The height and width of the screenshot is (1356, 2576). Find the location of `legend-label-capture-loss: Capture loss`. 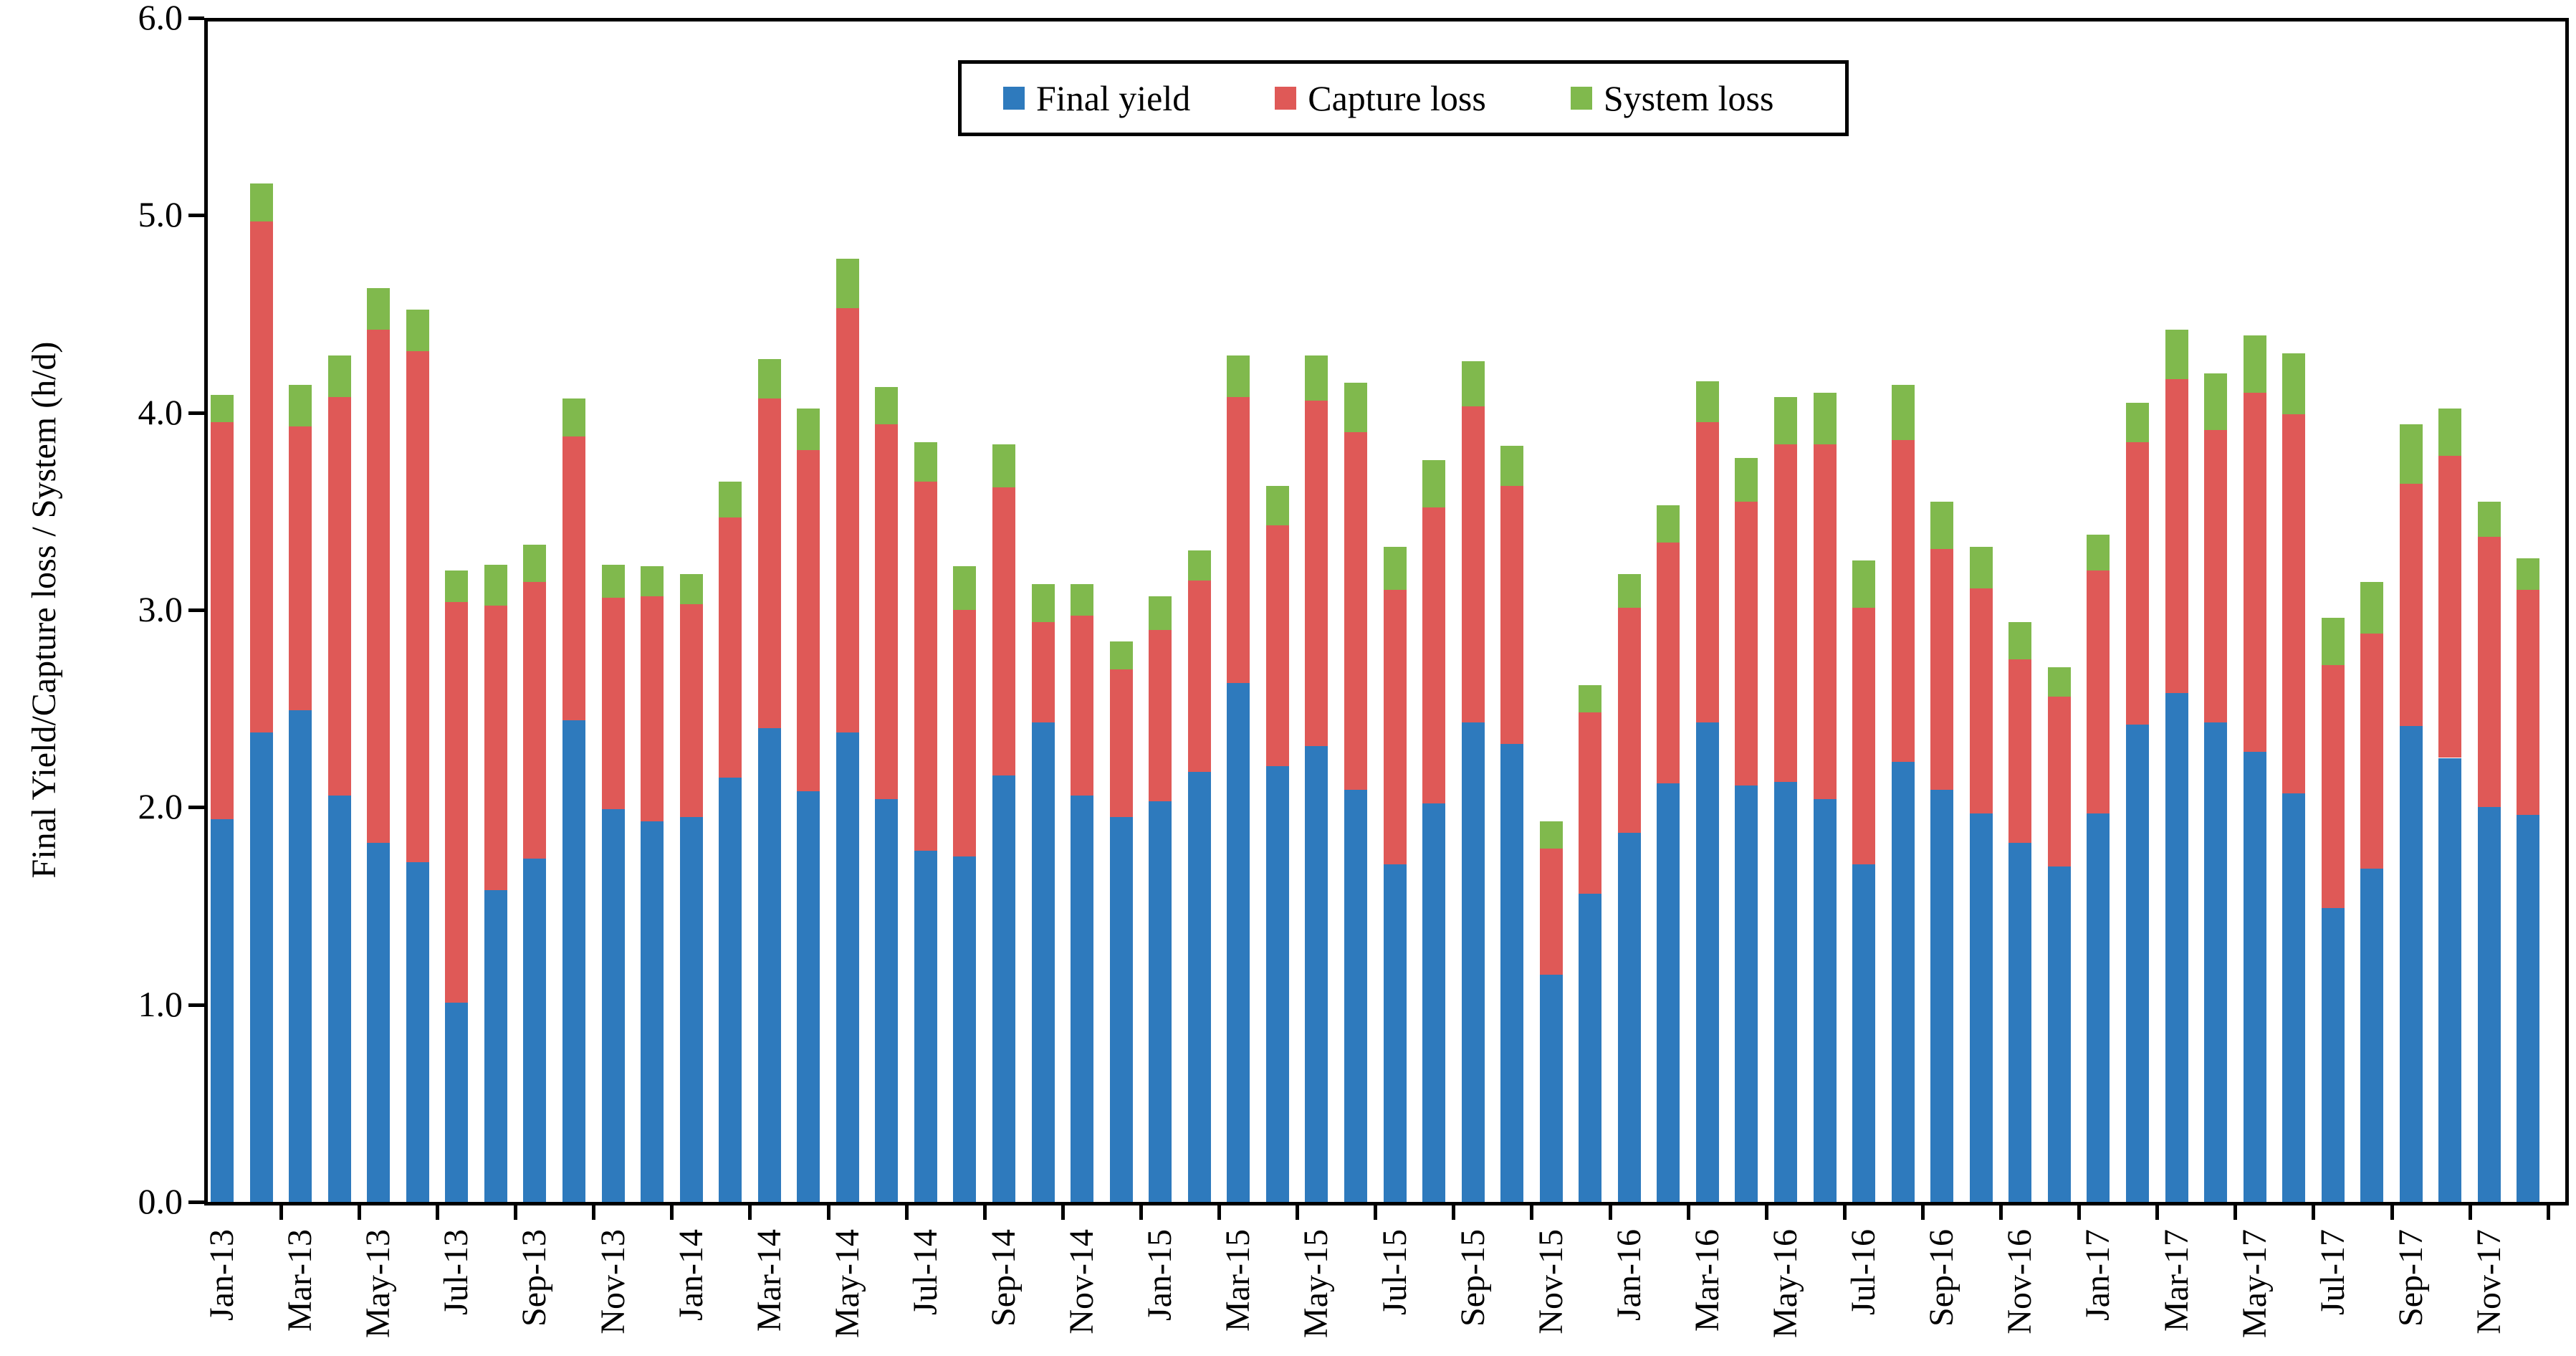

legend-label-capture-loss: Capture loss is located at coordinates (1397, 98).